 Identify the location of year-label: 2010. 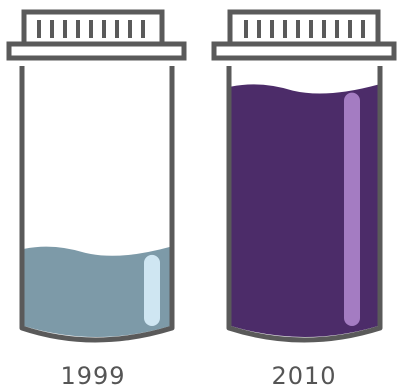
(303, 376).